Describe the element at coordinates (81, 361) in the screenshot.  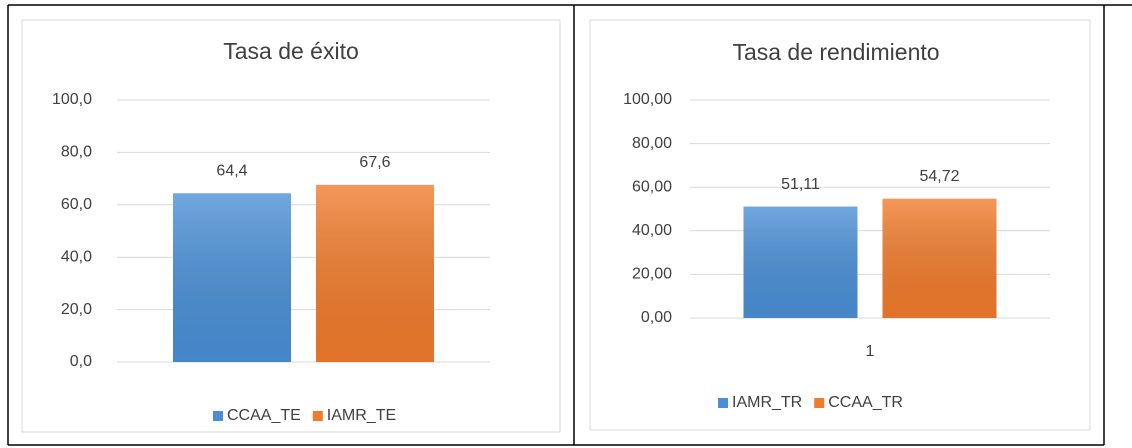
I see `y-tick-label: 0,0` at that location.